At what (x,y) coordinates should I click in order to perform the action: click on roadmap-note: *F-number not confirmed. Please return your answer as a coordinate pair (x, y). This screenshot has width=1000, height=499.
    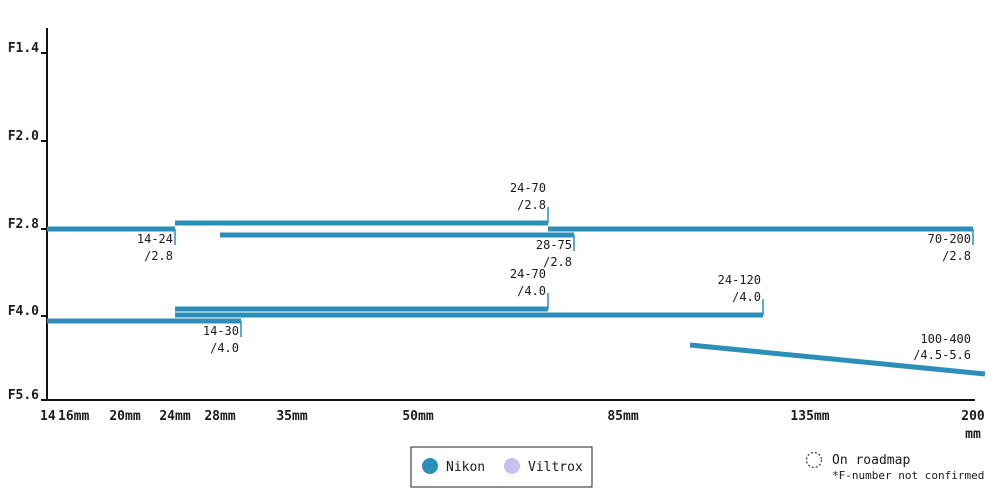
    Looking at the image, I should click on (908, 475).